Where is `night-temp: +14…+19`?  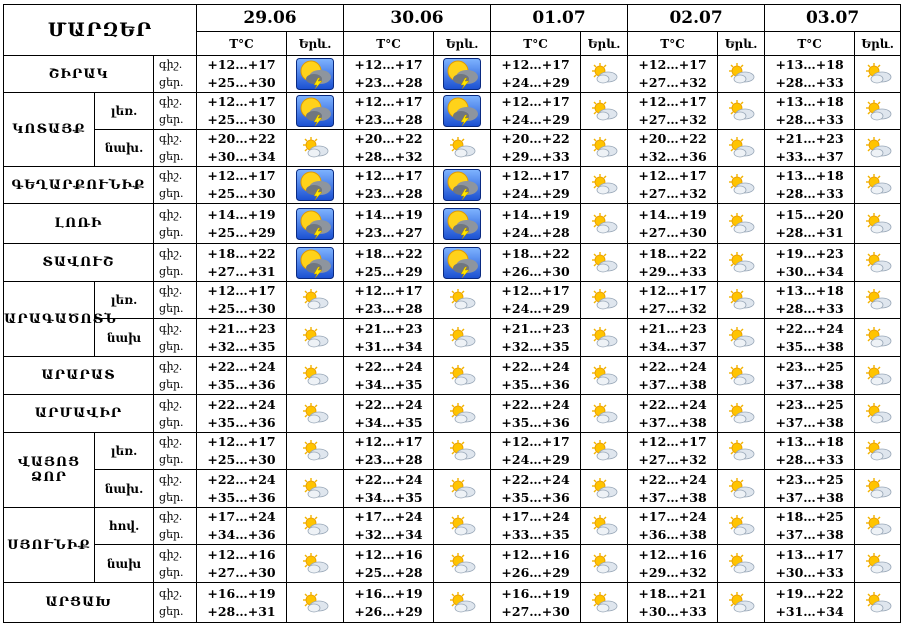
night-temp: +14…+19 is located at coordinates (672, 214).